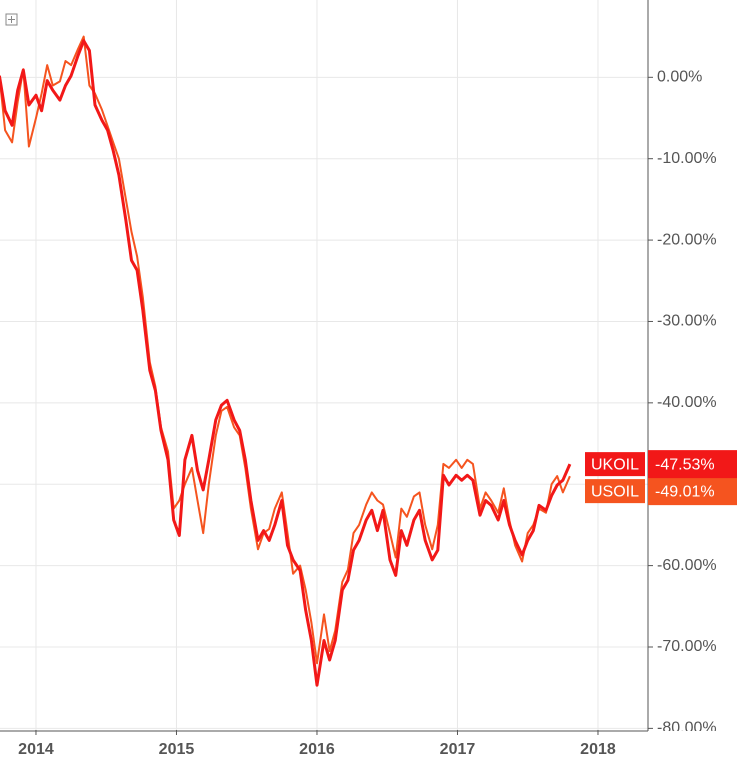  I want to click on price-tag: UKOIL -47.53%, so click(661, 464).